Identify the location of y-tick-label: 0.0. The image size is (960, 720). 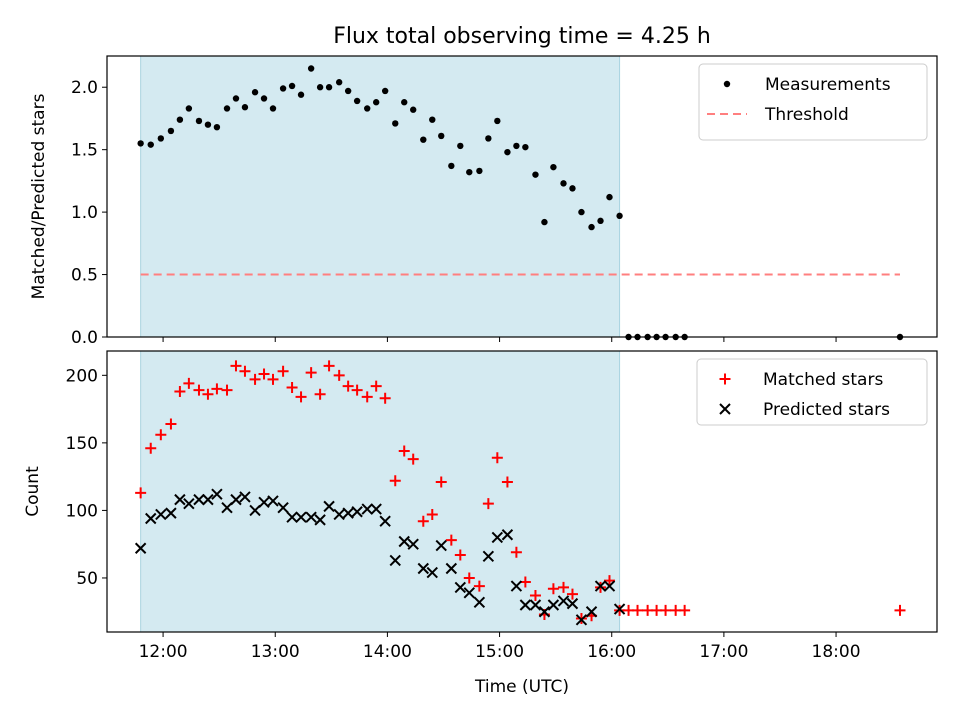
(84, 338).